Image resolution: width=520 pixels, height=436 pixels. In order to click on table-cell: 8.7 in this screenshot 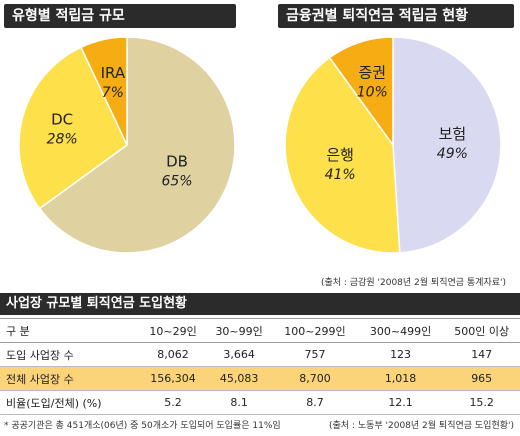, I will do `click(315, 402)`.